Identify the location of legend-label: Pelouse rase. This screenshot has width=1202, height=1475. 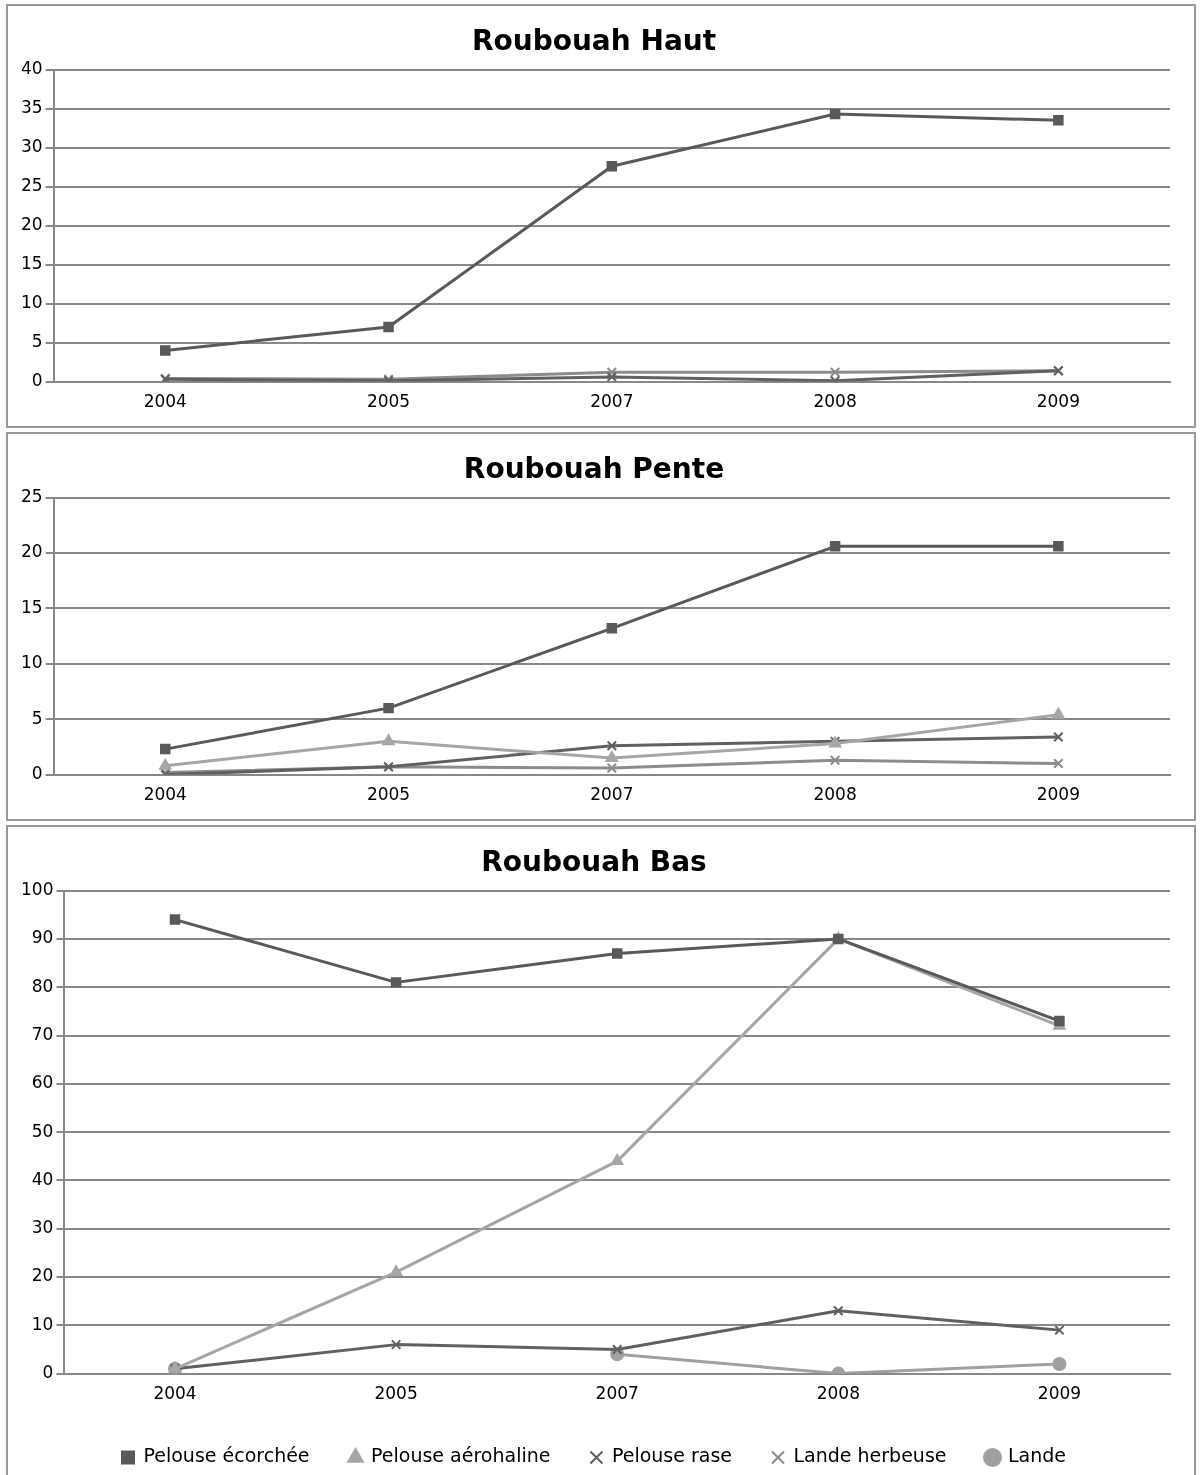
(672, 1455).